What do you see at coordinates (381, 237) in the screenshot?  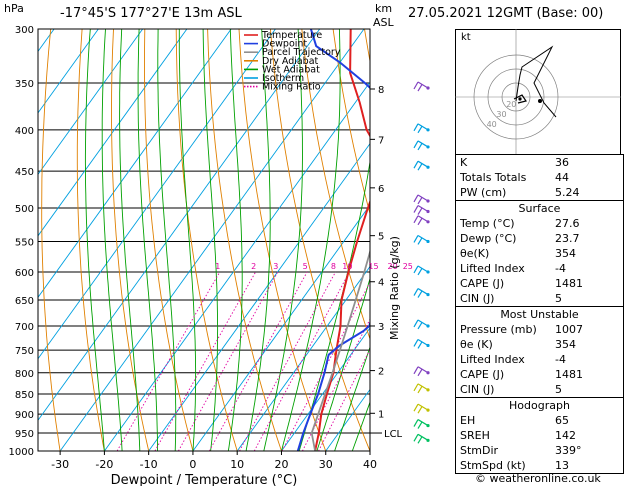 I see `km-tick-label: 5` at bounding box center [381, 237].